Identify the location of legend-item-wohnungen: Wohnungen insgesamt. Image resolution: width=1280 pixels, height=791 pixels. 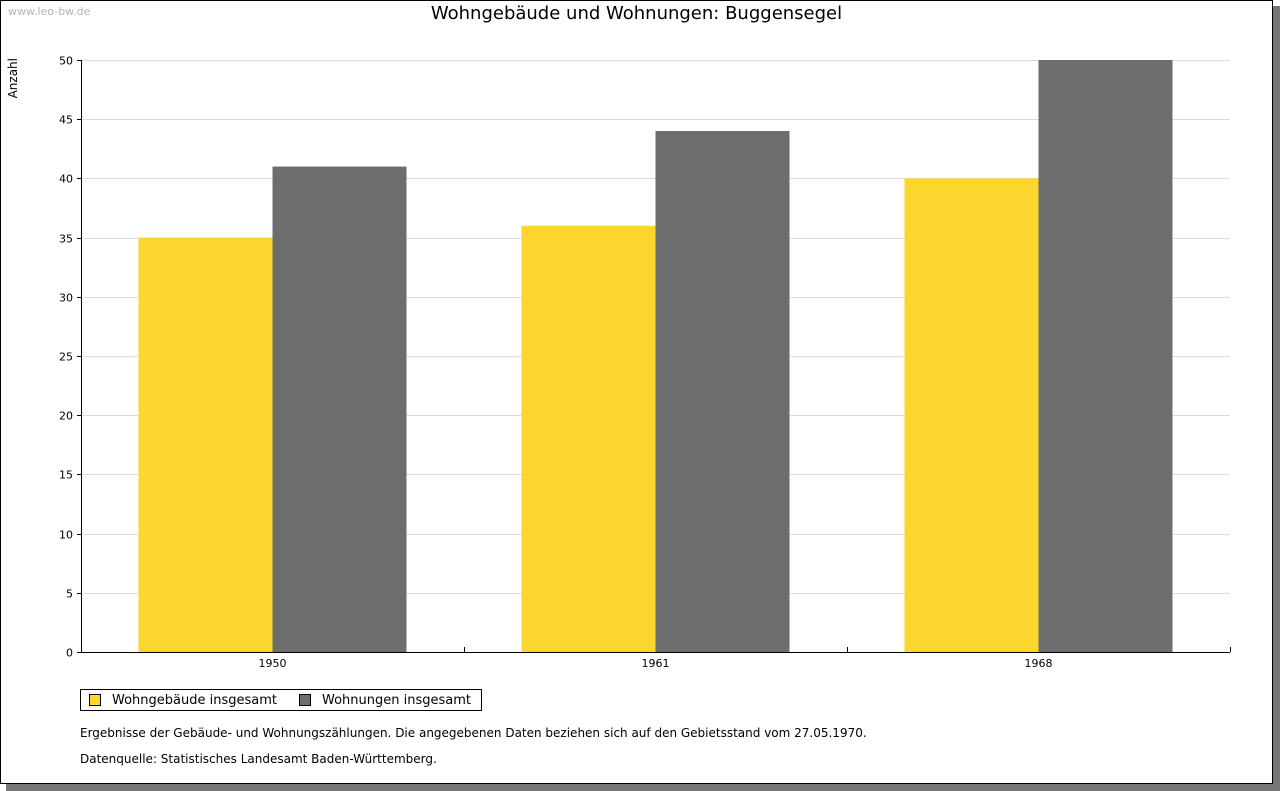
(385, 700).